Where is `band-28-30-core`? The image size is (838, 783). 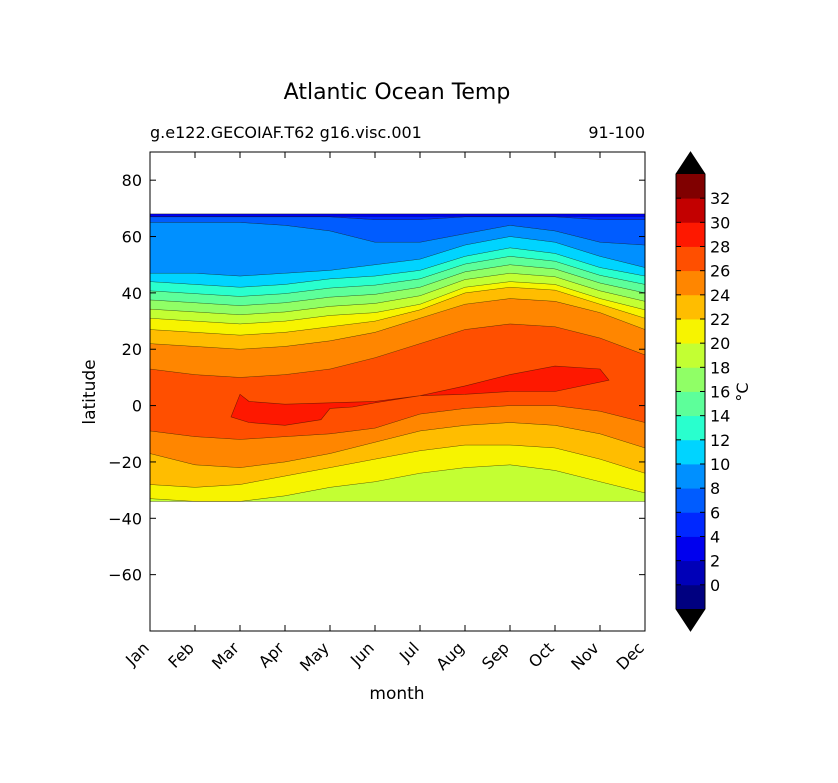 band-28-30-core is located at coordinates (420, 395).